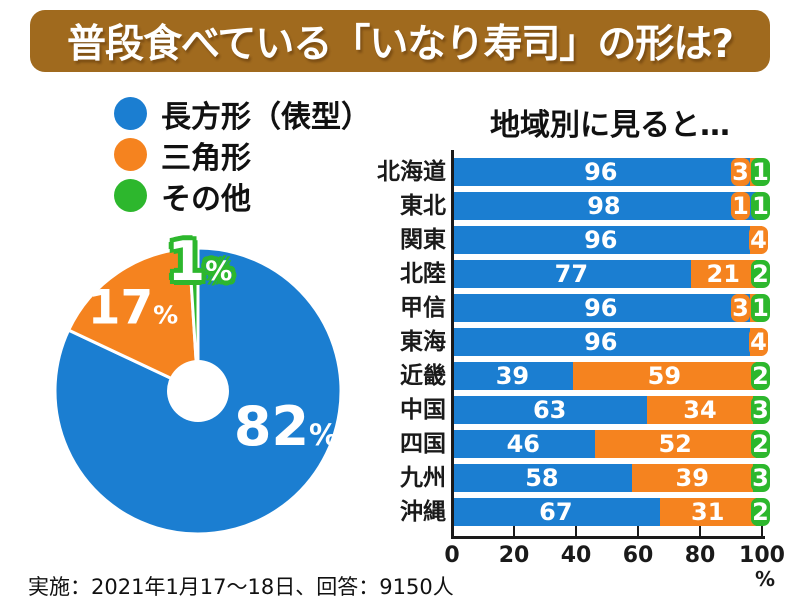 This screenshot has width=800, height=600. What do you see at coordinates (614, 555) in the screenshot?
I see `x-axis-tick-labels: 0 20 40 60 80 100` at bounding box center [614, 555].